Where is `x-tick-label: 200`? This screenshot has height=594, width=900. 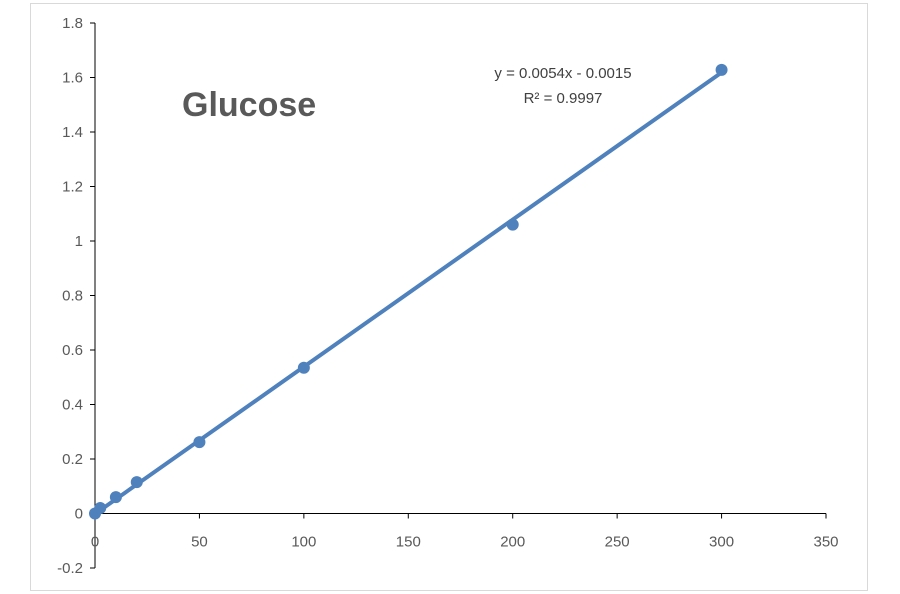 x-tick-label: 200 is located at coordinates (512, 542).